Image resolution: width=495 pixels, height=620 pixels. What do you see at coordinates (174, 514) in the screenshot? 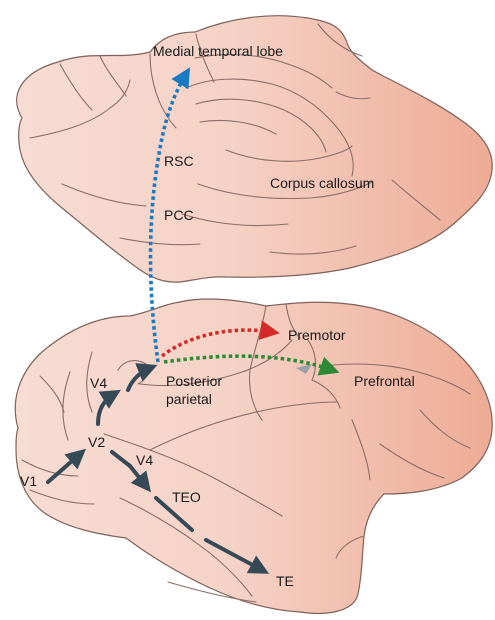
I see `arrow-teo-to-te-part1` at bounding box center [174, 514].